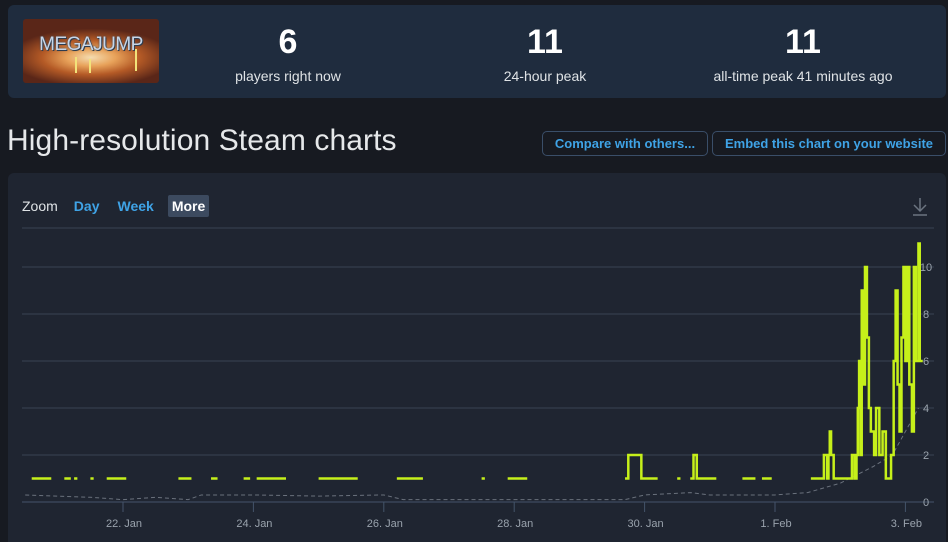  Describe the element at coordinates (288, 42) in the screenshot. I see `stat-value: 6` at that location.